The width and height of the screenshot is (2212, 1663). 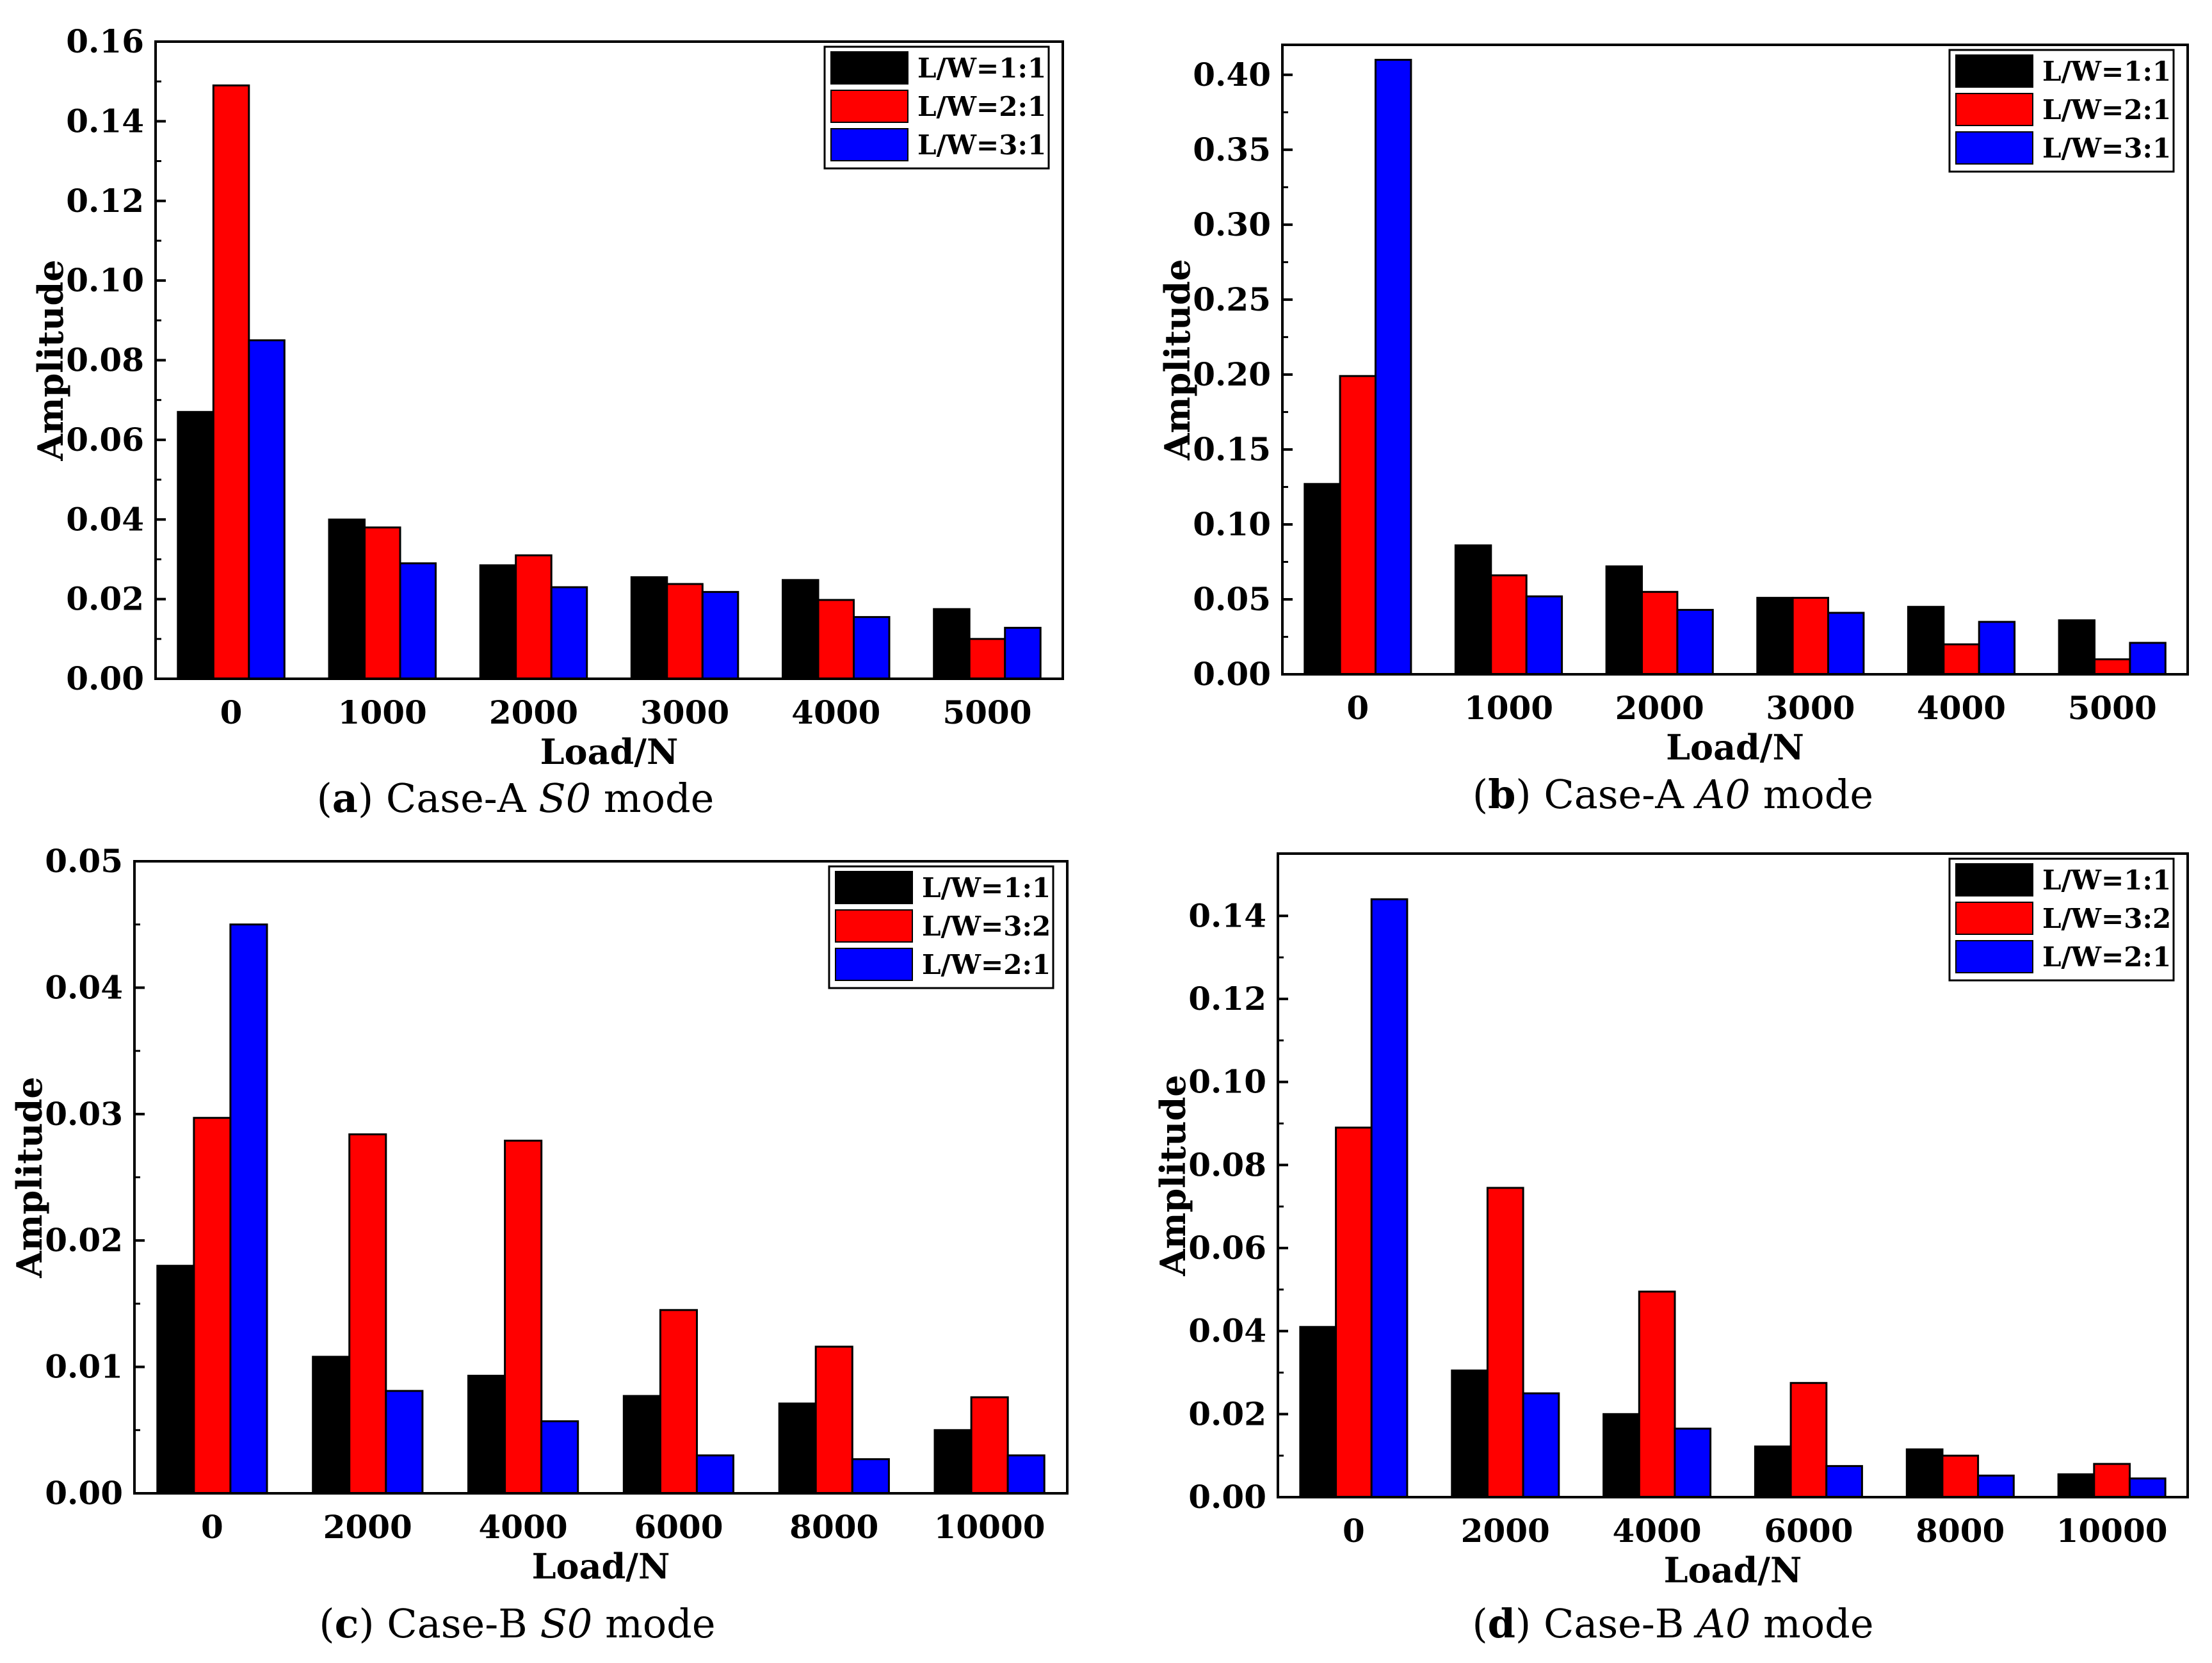 I want to click on bar-a-s3-c0, so click(x=267, y=509).